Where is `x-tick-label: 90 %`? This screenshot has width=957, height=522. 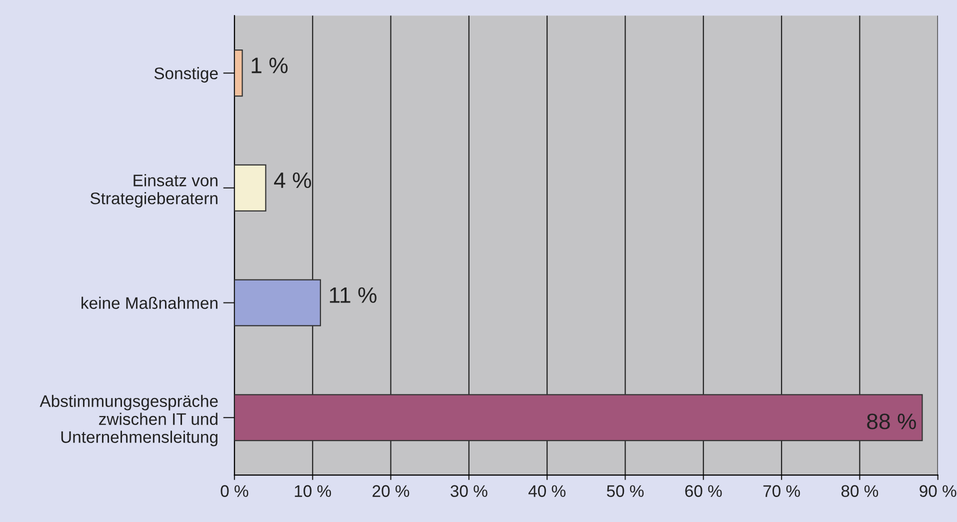
x-tick-label: 90 % is located at coordinates (938, 491).